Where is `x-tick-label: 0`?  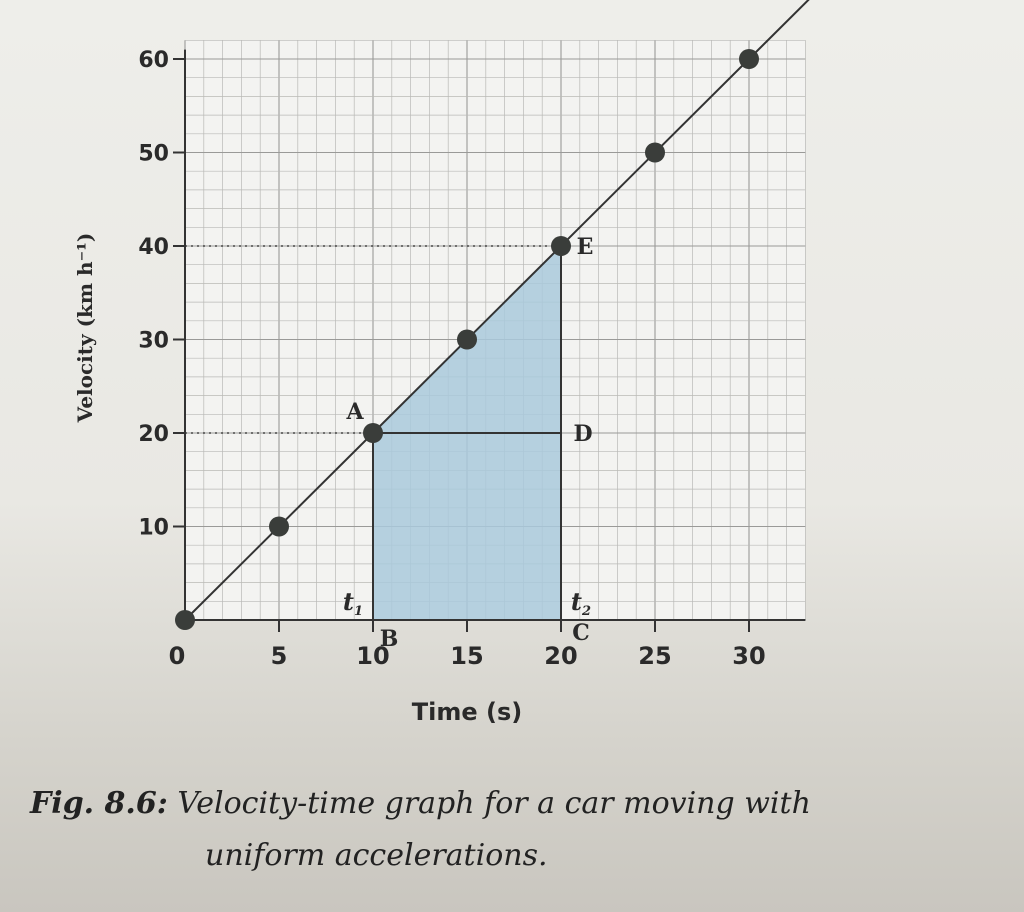
x-tick-label: 0 is located at coordinates (177, 656).